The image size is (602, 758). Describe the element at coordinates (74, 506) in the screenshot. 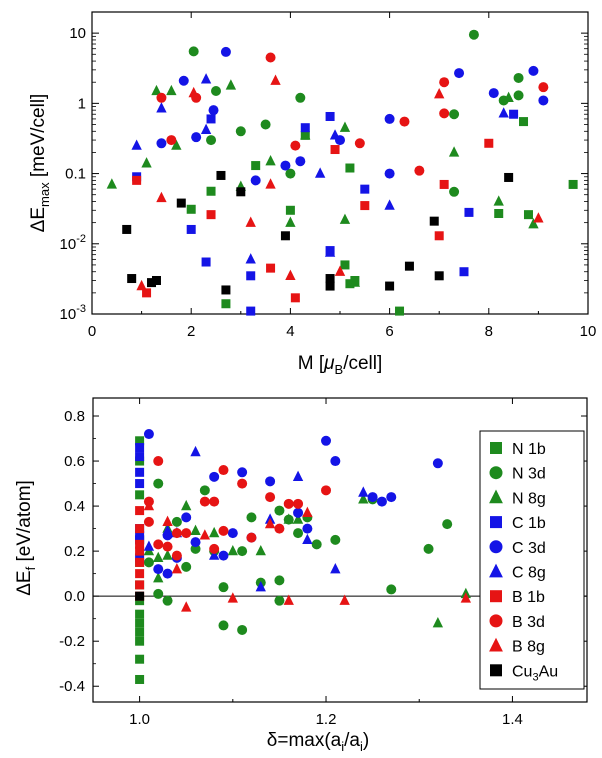

I see `bottom-y-tick-label: 0.4` at that location.